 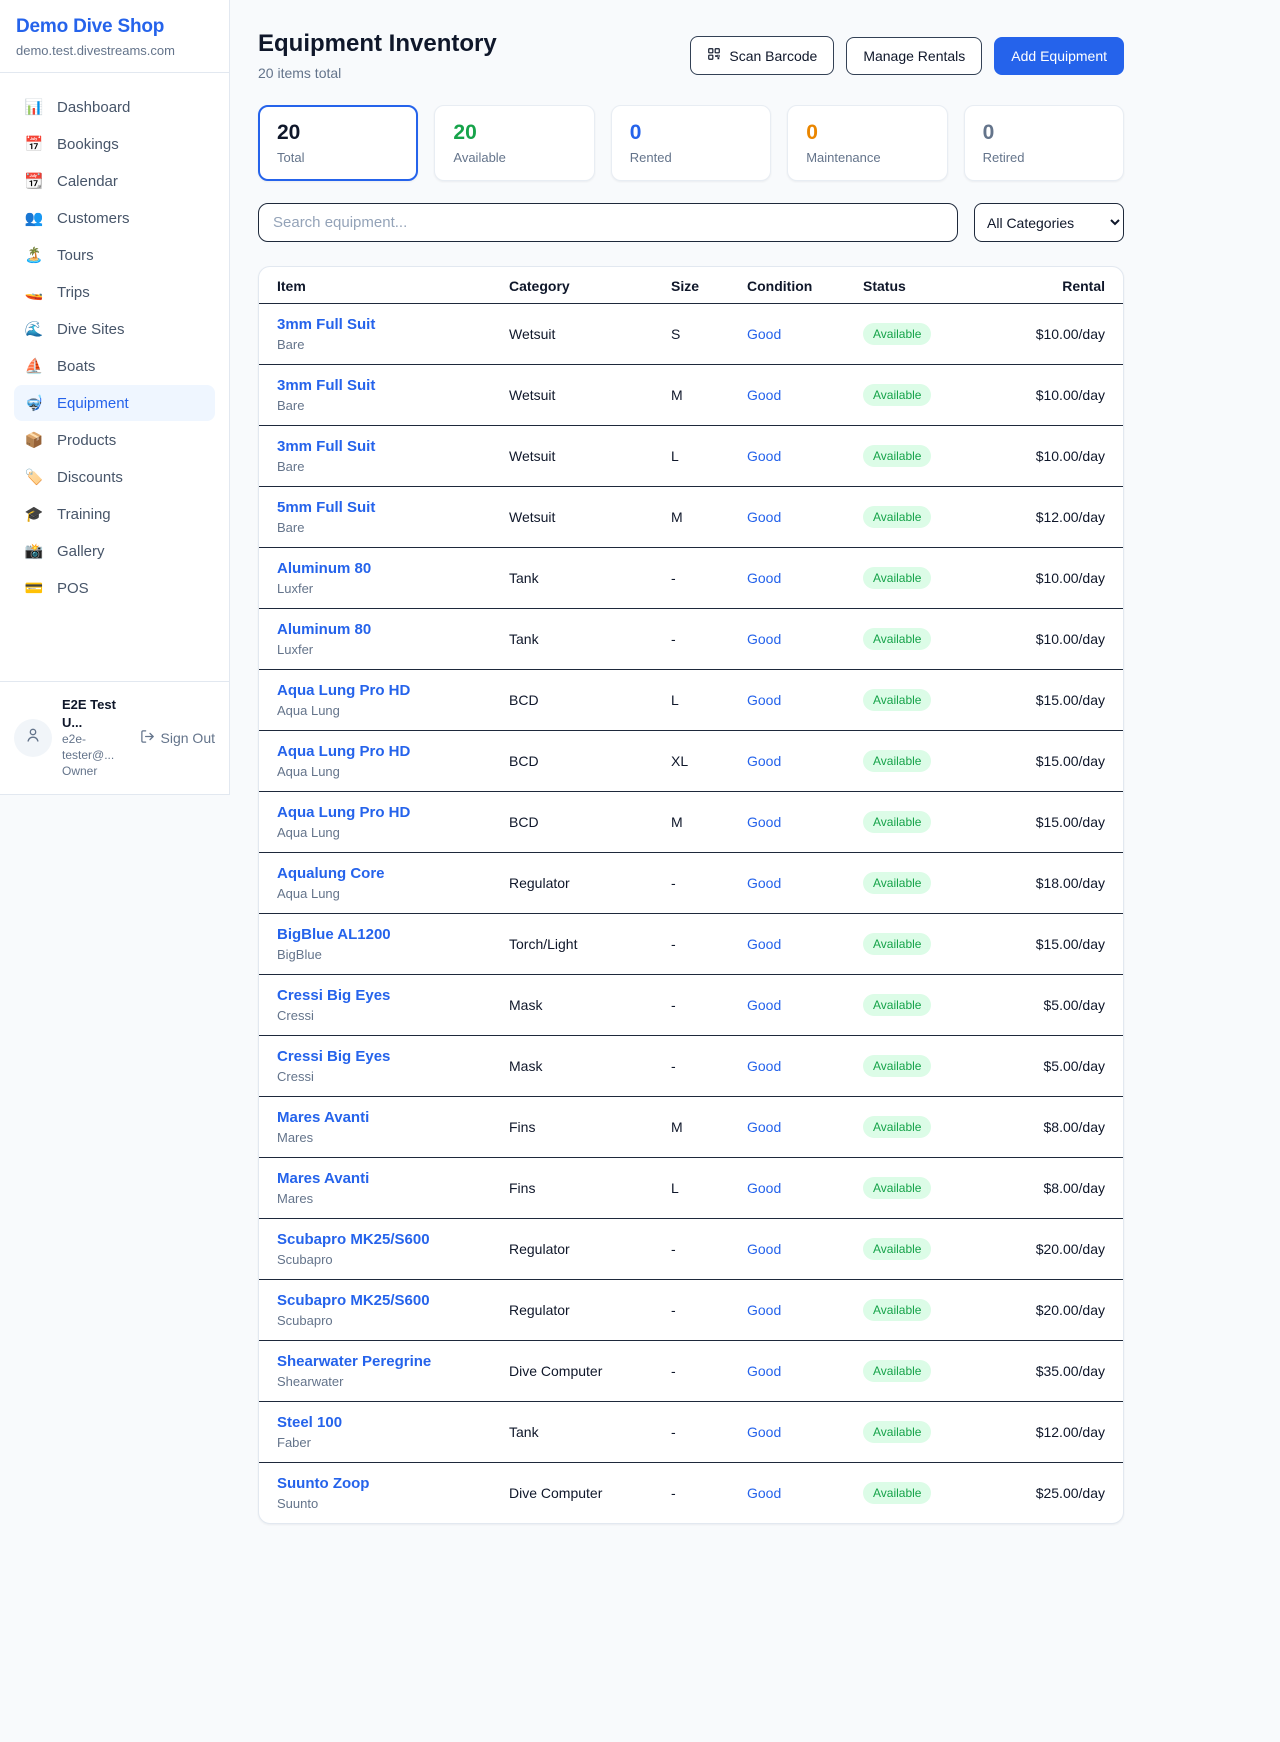 I want to click on page-header: Equipment Inventory 20 items total, so click(x=691, y=55).